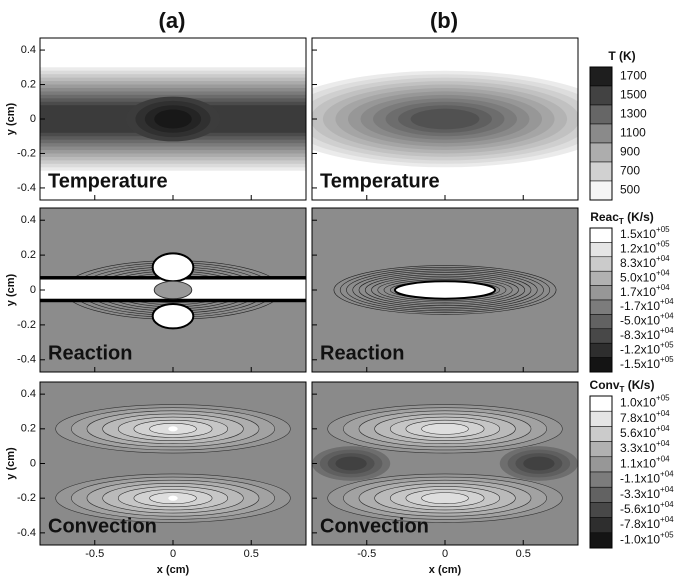 The height and width of the screenshot is (583, 694). Describe the element at coordinates (604, 217) in the screenshot. I see `colorbar-title-base: Reac` at that location.